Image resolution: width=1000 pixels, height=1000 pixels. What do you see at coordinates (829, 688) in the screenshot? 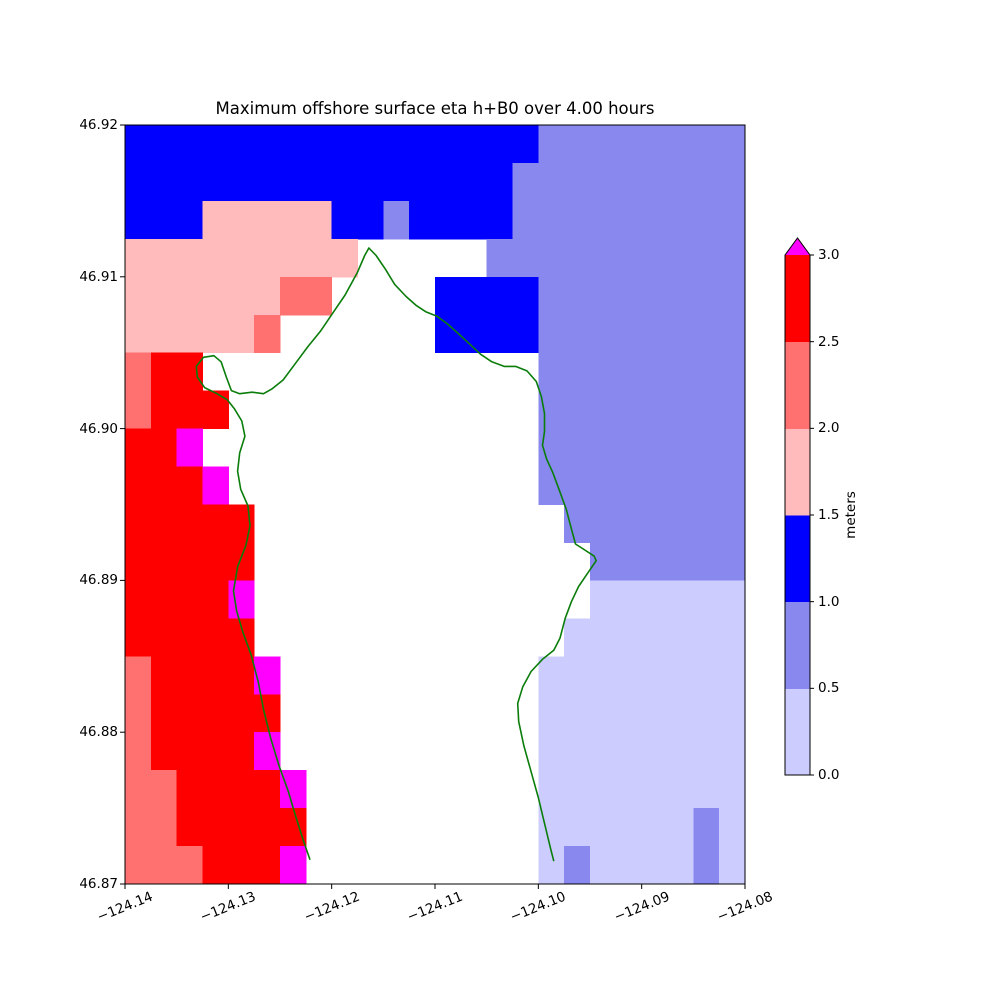
I see `colorbar-tick-label: 0.5` at bounding box center [829, 688].